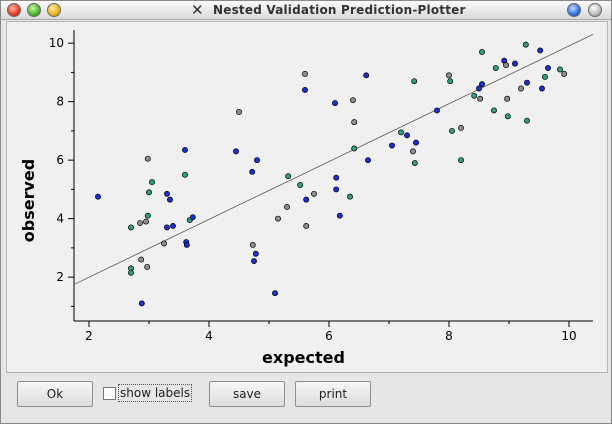 This screenshot has height=424, width=612. Describe the element at coordinates (595, 10) in the screenshot. I see `window-shade-icon` at that location.